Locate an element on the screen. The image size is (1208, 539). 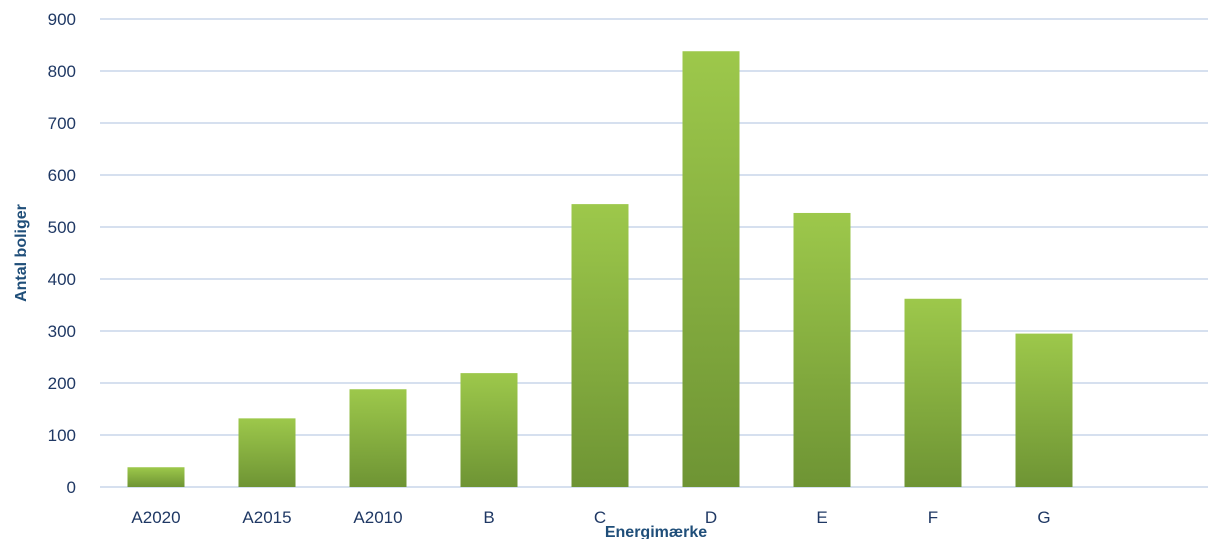
bar-c is located at coordinates (600, 345).